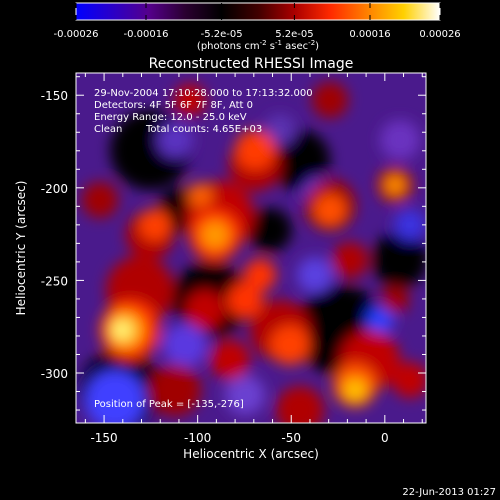 The height and width of the screenshot is (500, 500). Describe the element at coordinates (369, 34) in the screenshot. I see `colorbar-tick-label: 0.00016` at that location.